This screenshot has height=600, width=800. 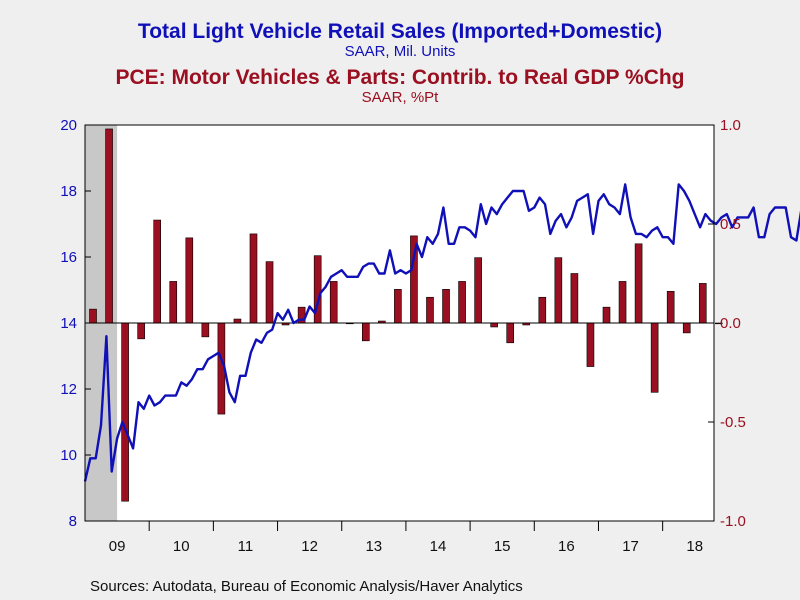 I want to click on x-tick-label: 15, so click(x=502, y=546).